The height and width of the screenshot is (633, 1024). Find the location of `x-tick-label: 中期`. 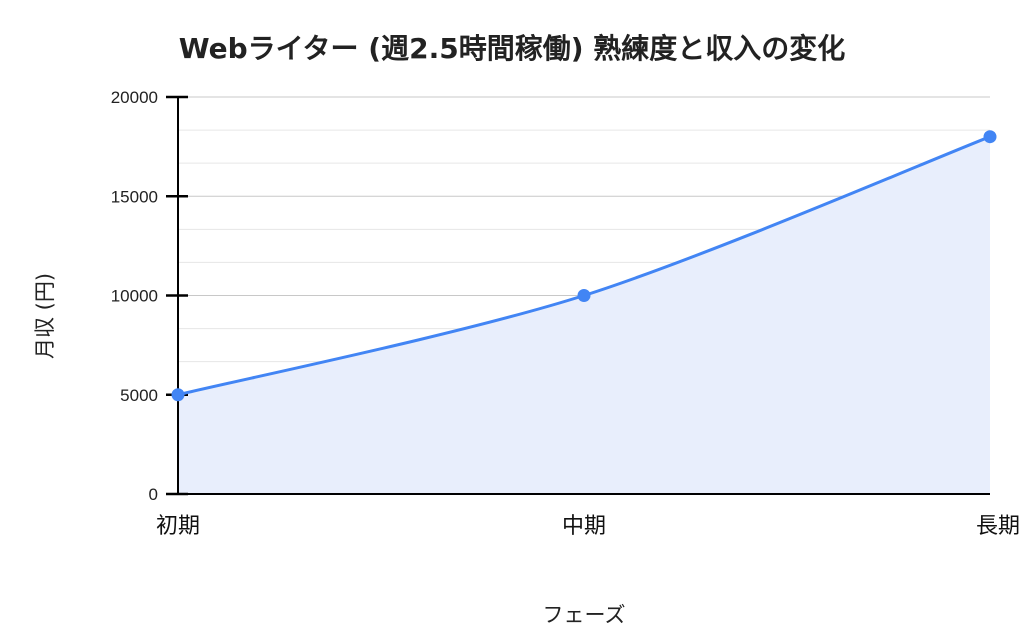

x-tick-label: 中期 is located at coordinates (584, 526).